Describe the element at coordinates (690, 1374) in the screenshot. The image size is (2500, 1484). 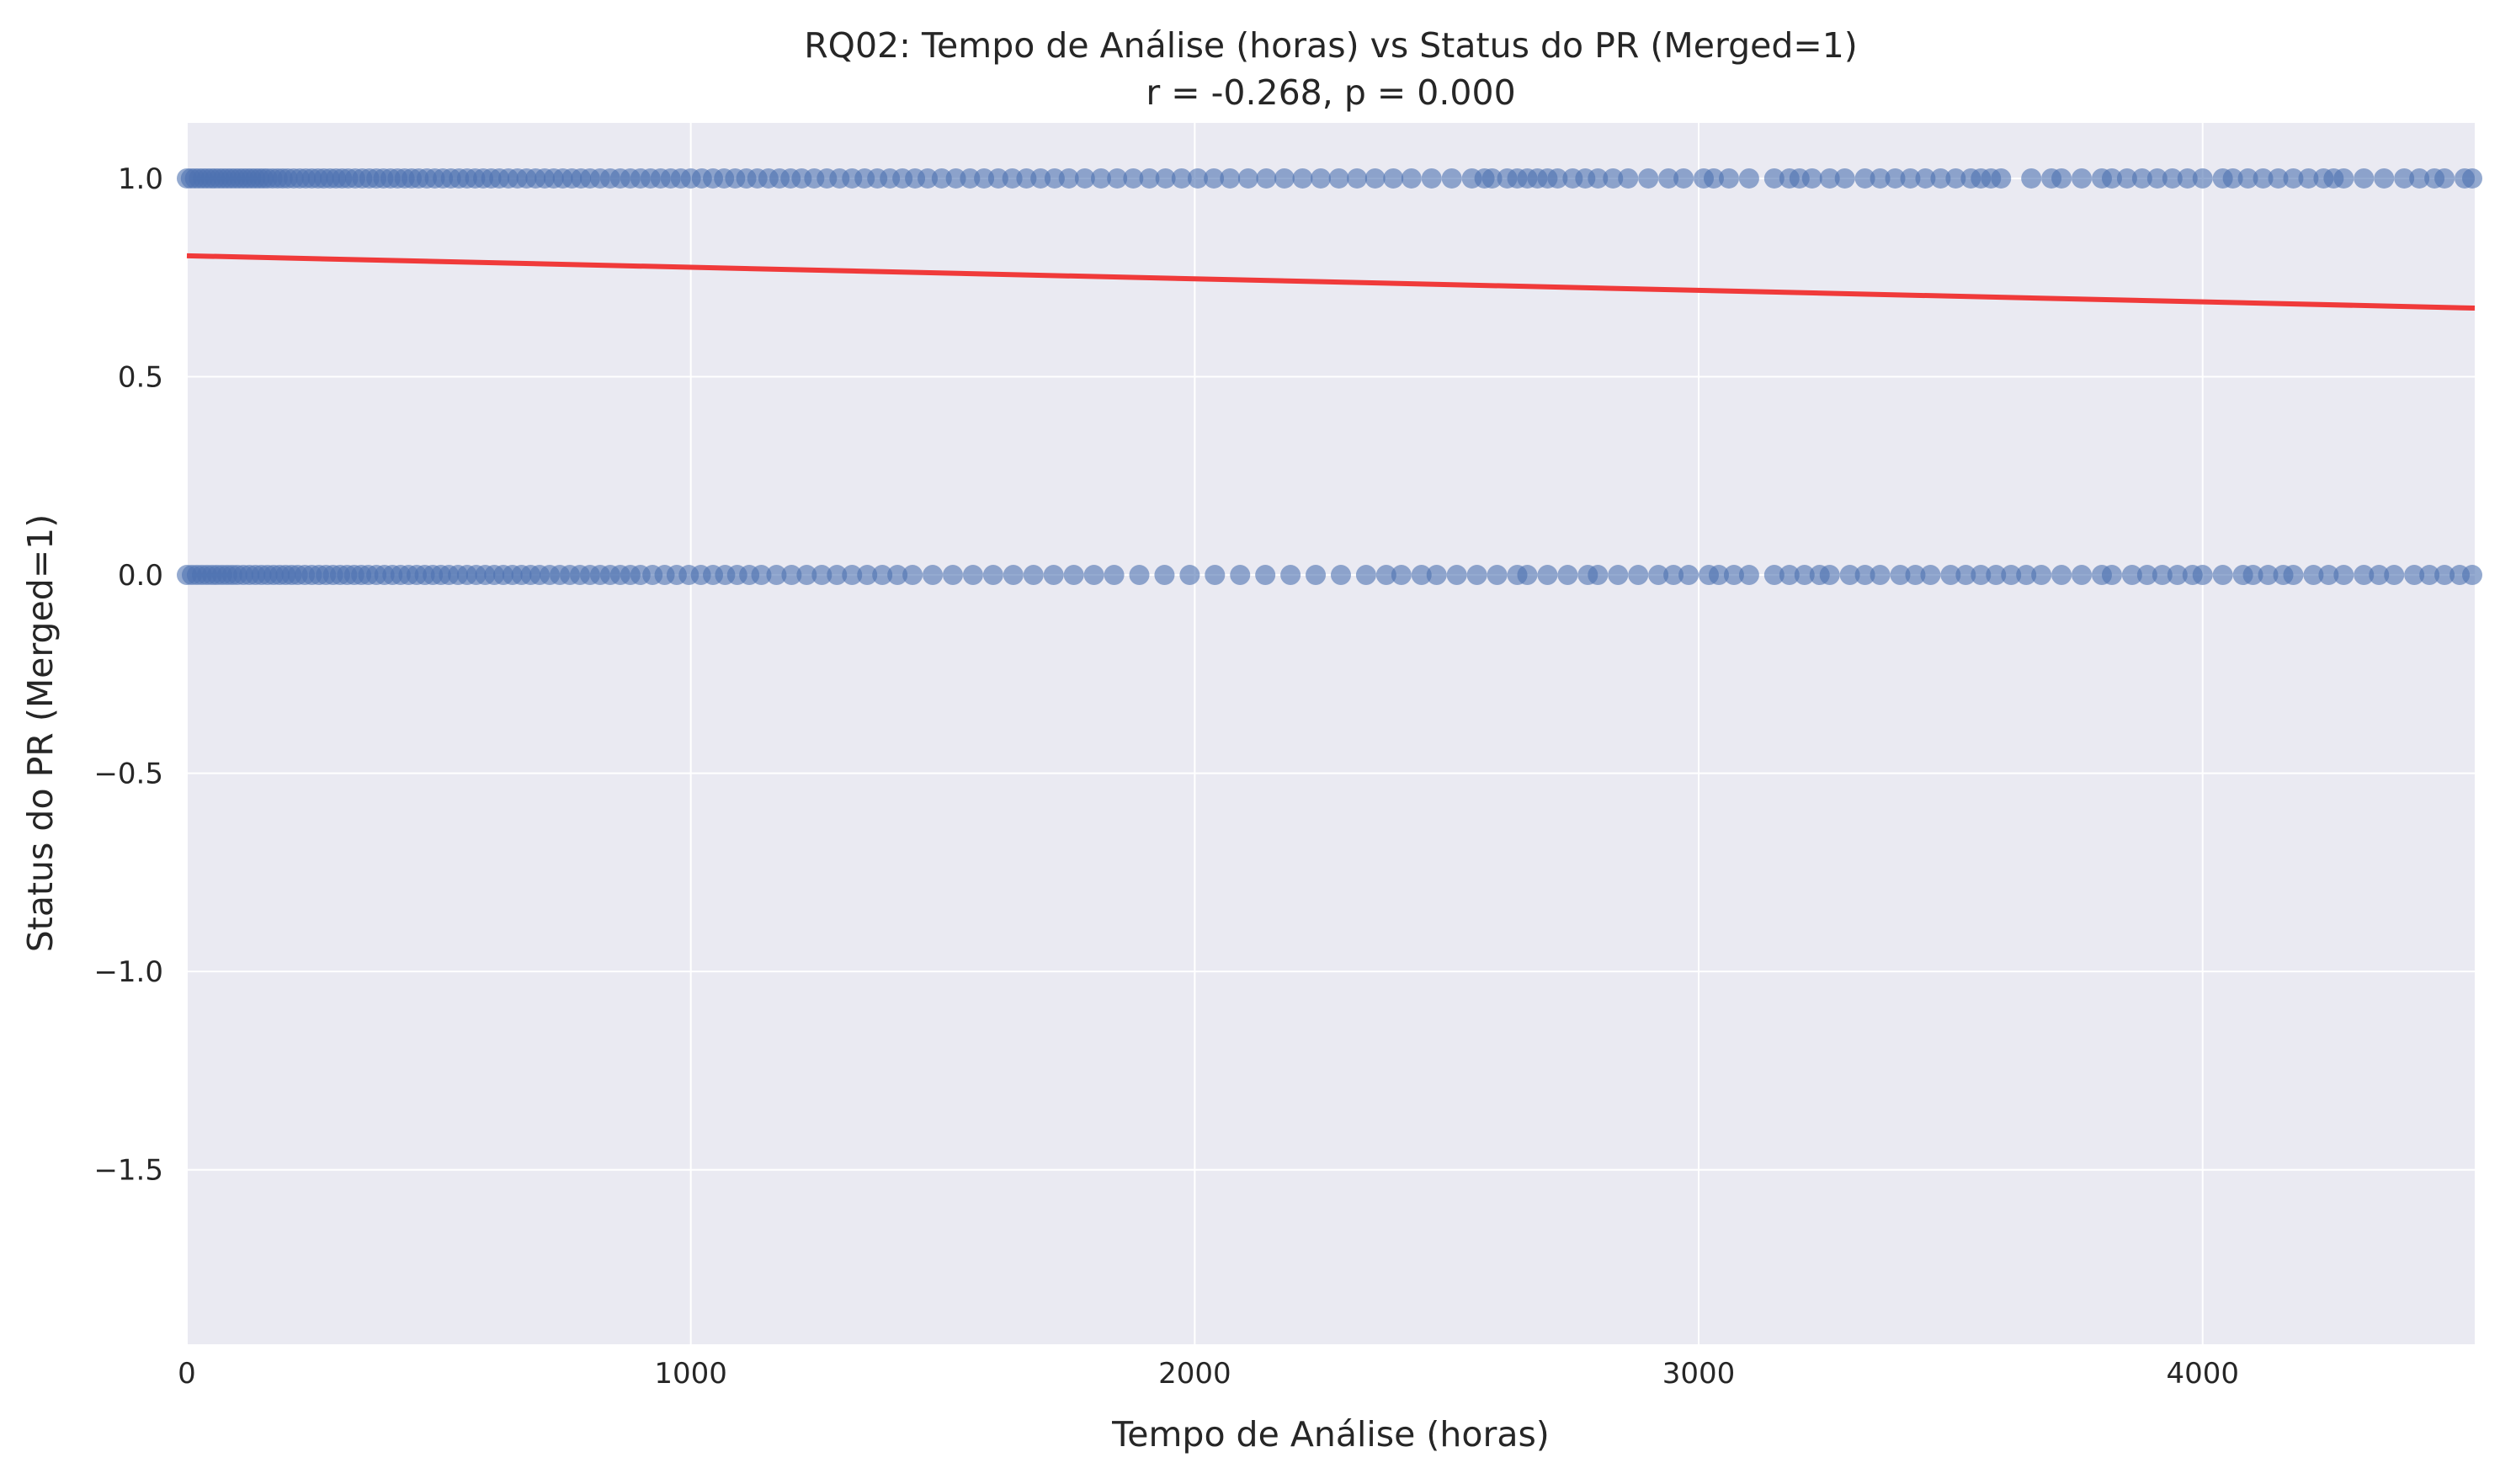
I see `x-tick-label: 1000` at that location.